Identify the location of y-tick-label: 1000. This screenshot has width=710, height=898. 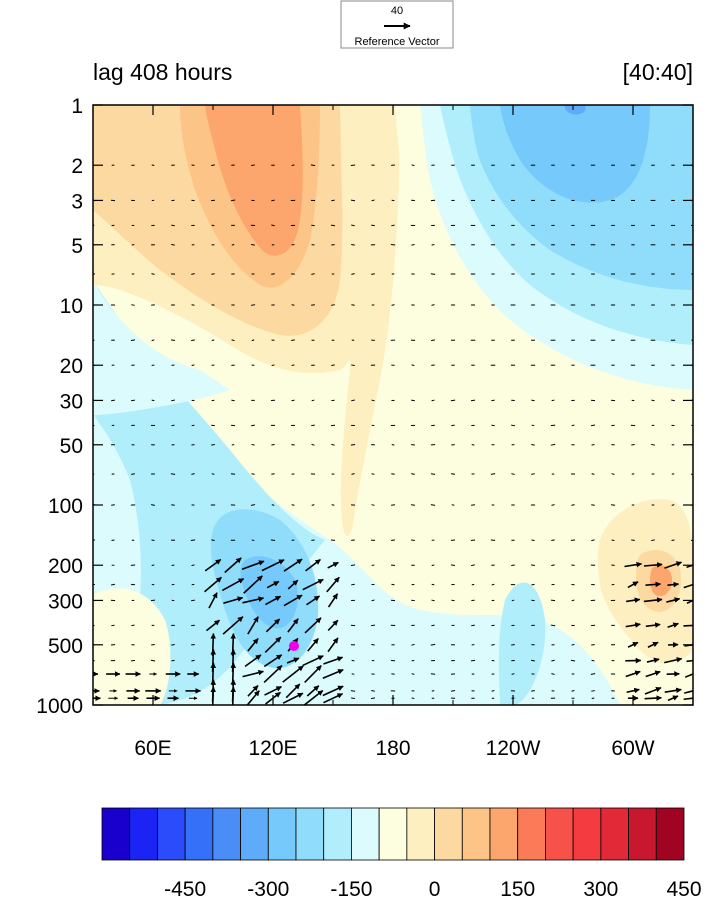
(59, 706).